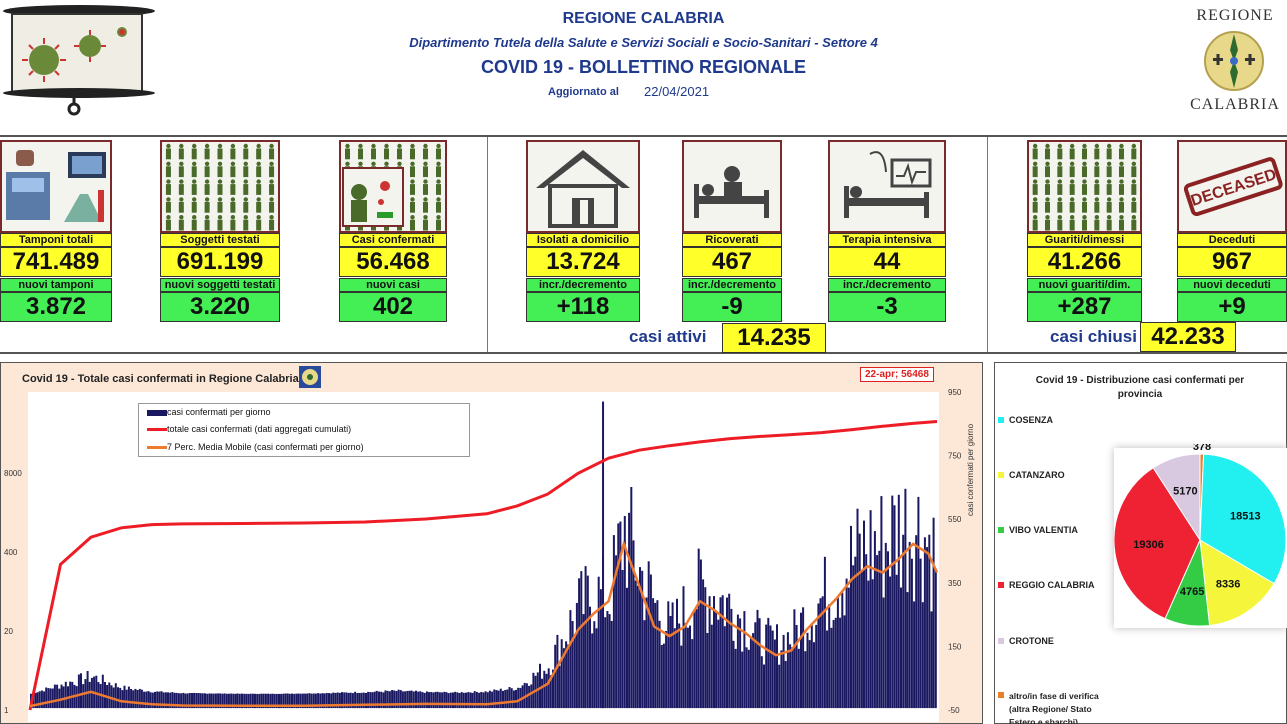  Describe the element at coordinates (220, 307) in the screenshot. I see `card-sub-value: 3.220` at that location.